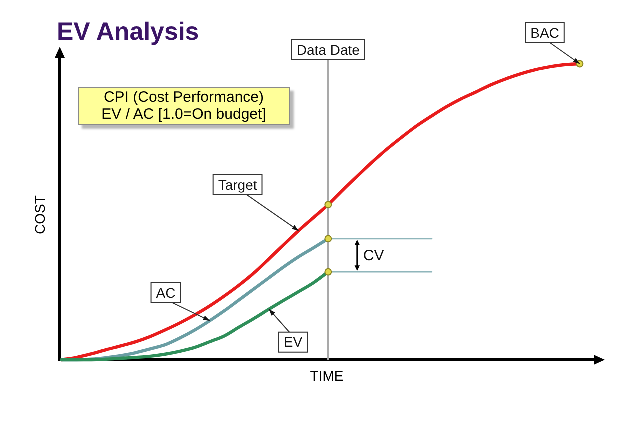 The image size is (638, 442). What do you see at coordinates (328, 50) in the screenshot?
I see `text: Data Date` at bounding box center [328, 50].